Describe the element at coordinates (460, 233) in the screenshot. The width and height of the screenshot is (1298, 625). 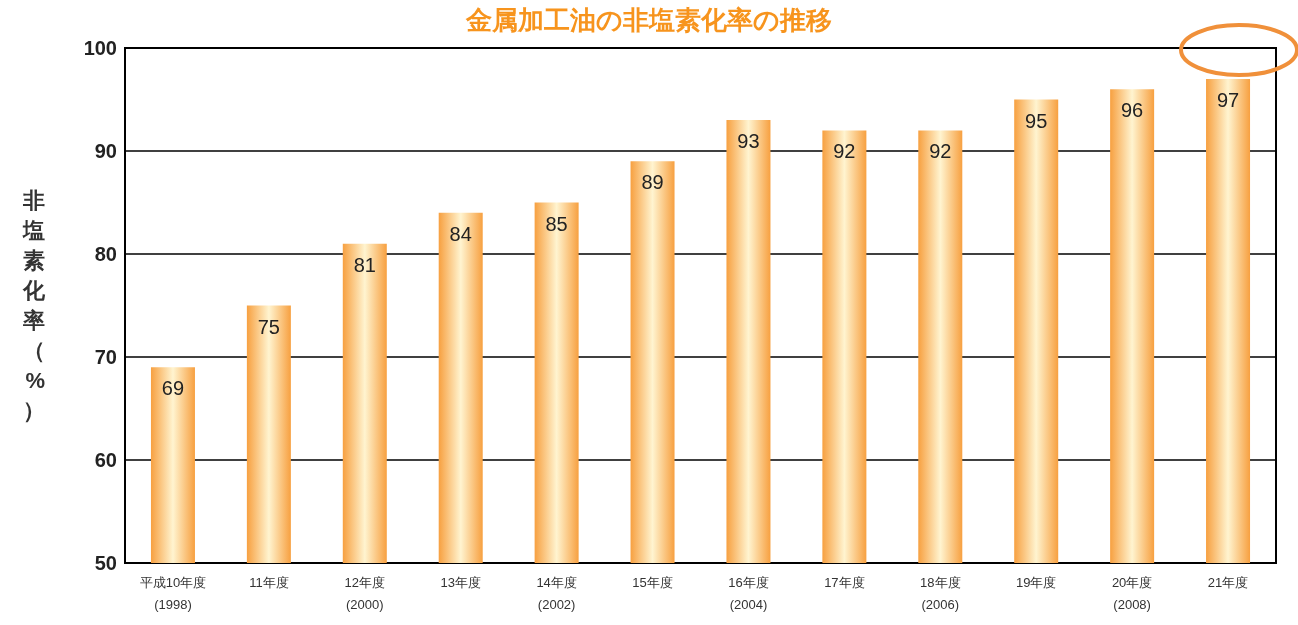
I see `data-label: 84` at that location.